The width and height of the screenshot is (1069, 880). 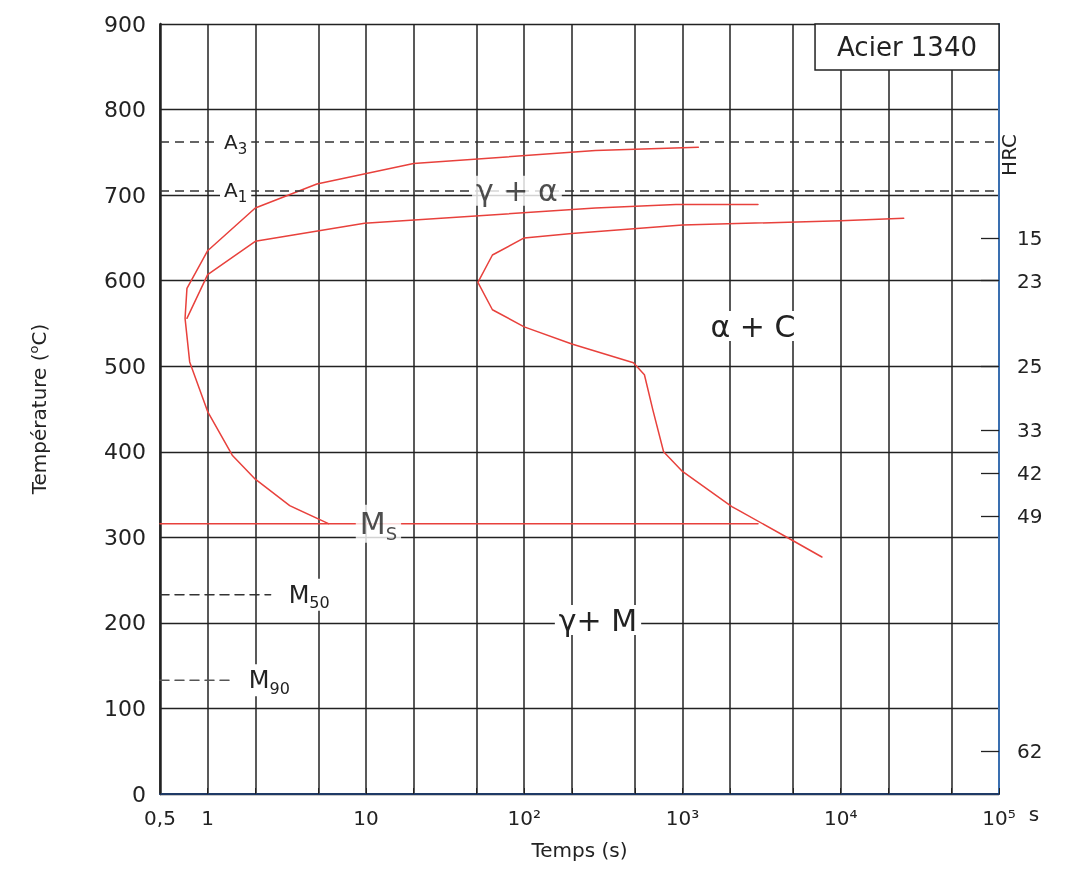 What do you see at coordinates (125, 195) in the screenshot?
I see `y-tick-label: 700` at bounding box center [125, 195].